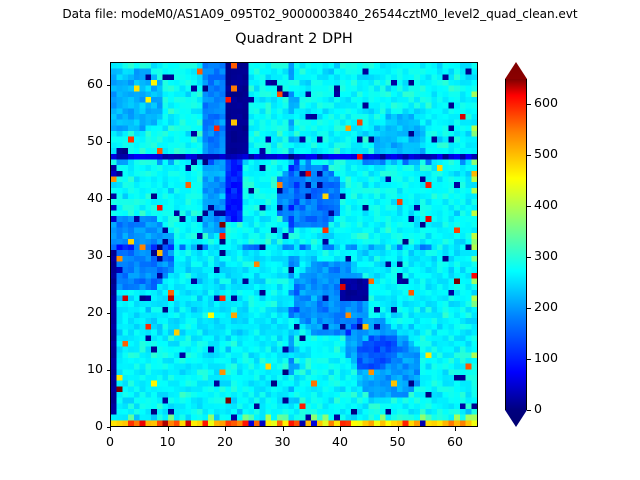 This screenshot has width=640, height=480. Describe the element at coordinates (546, 358) in the screenshot. I see `colorbar-tick-label: 100` at that location.